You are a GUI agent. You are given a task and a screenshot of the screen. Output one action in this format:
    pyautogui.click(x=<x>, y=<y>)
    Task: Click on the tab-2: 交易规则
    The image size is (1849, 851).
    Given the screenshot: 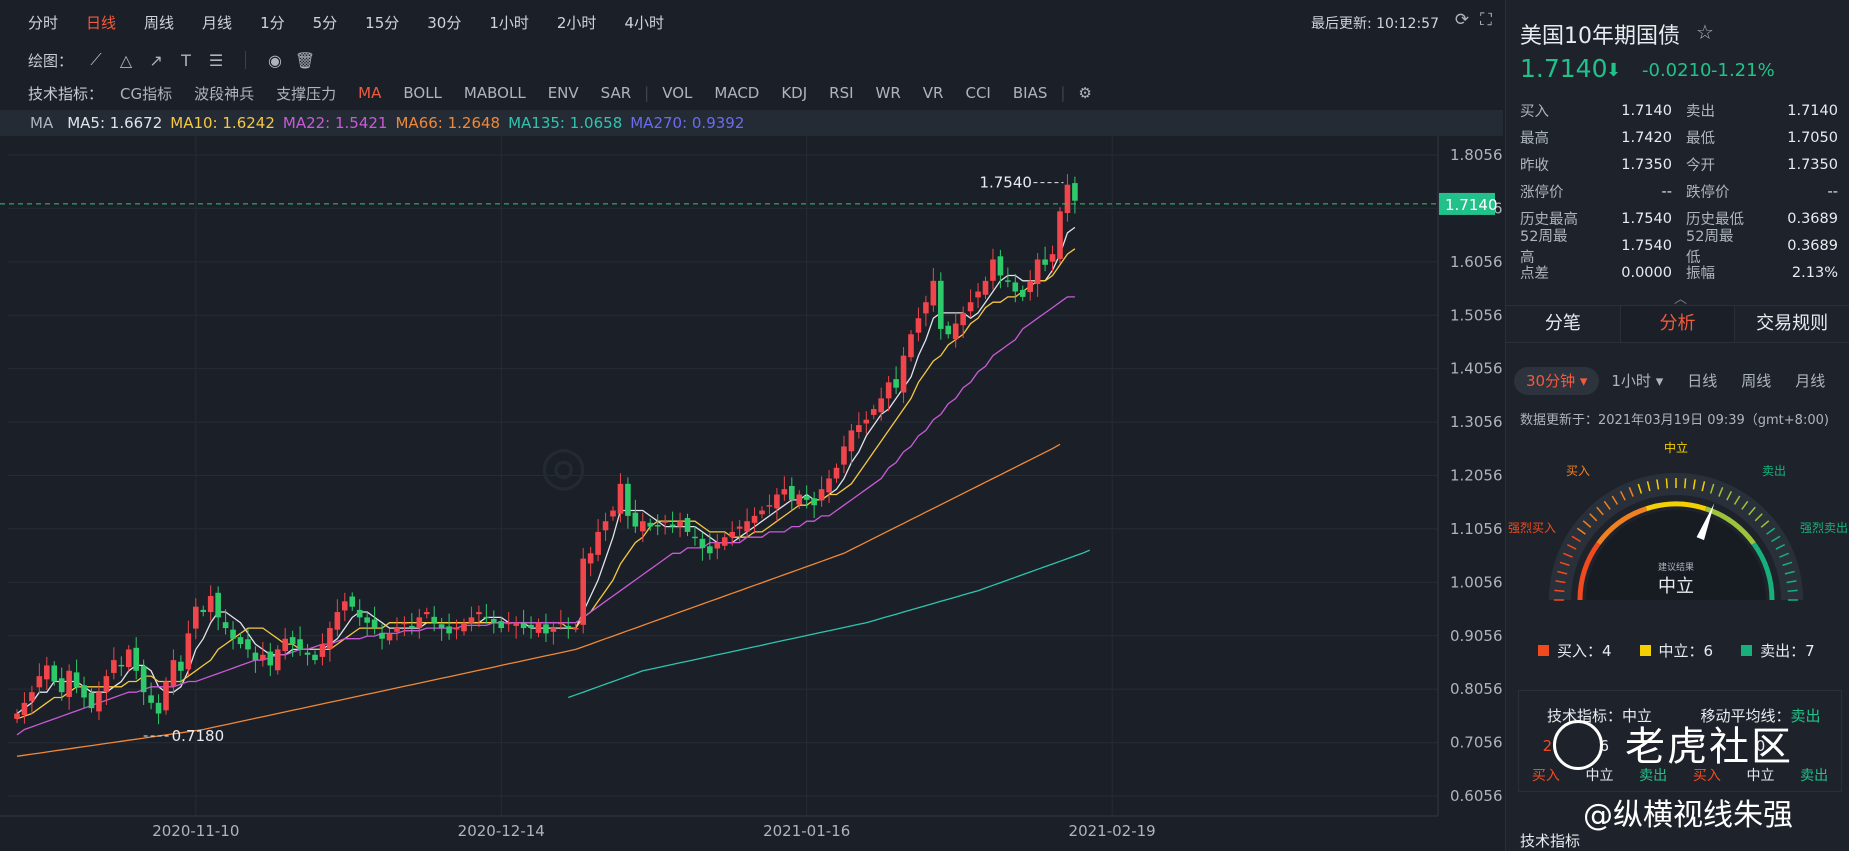 What is the action you would take?
    pyautogui.click(x=1792, y=324)
    